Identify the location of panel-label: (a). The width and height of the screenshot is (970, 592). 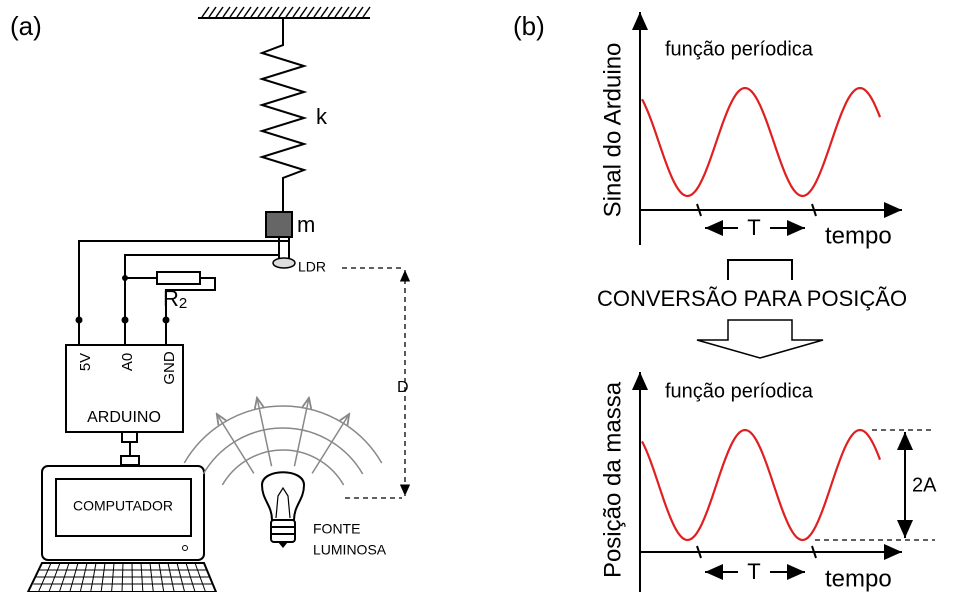
(26, 26).